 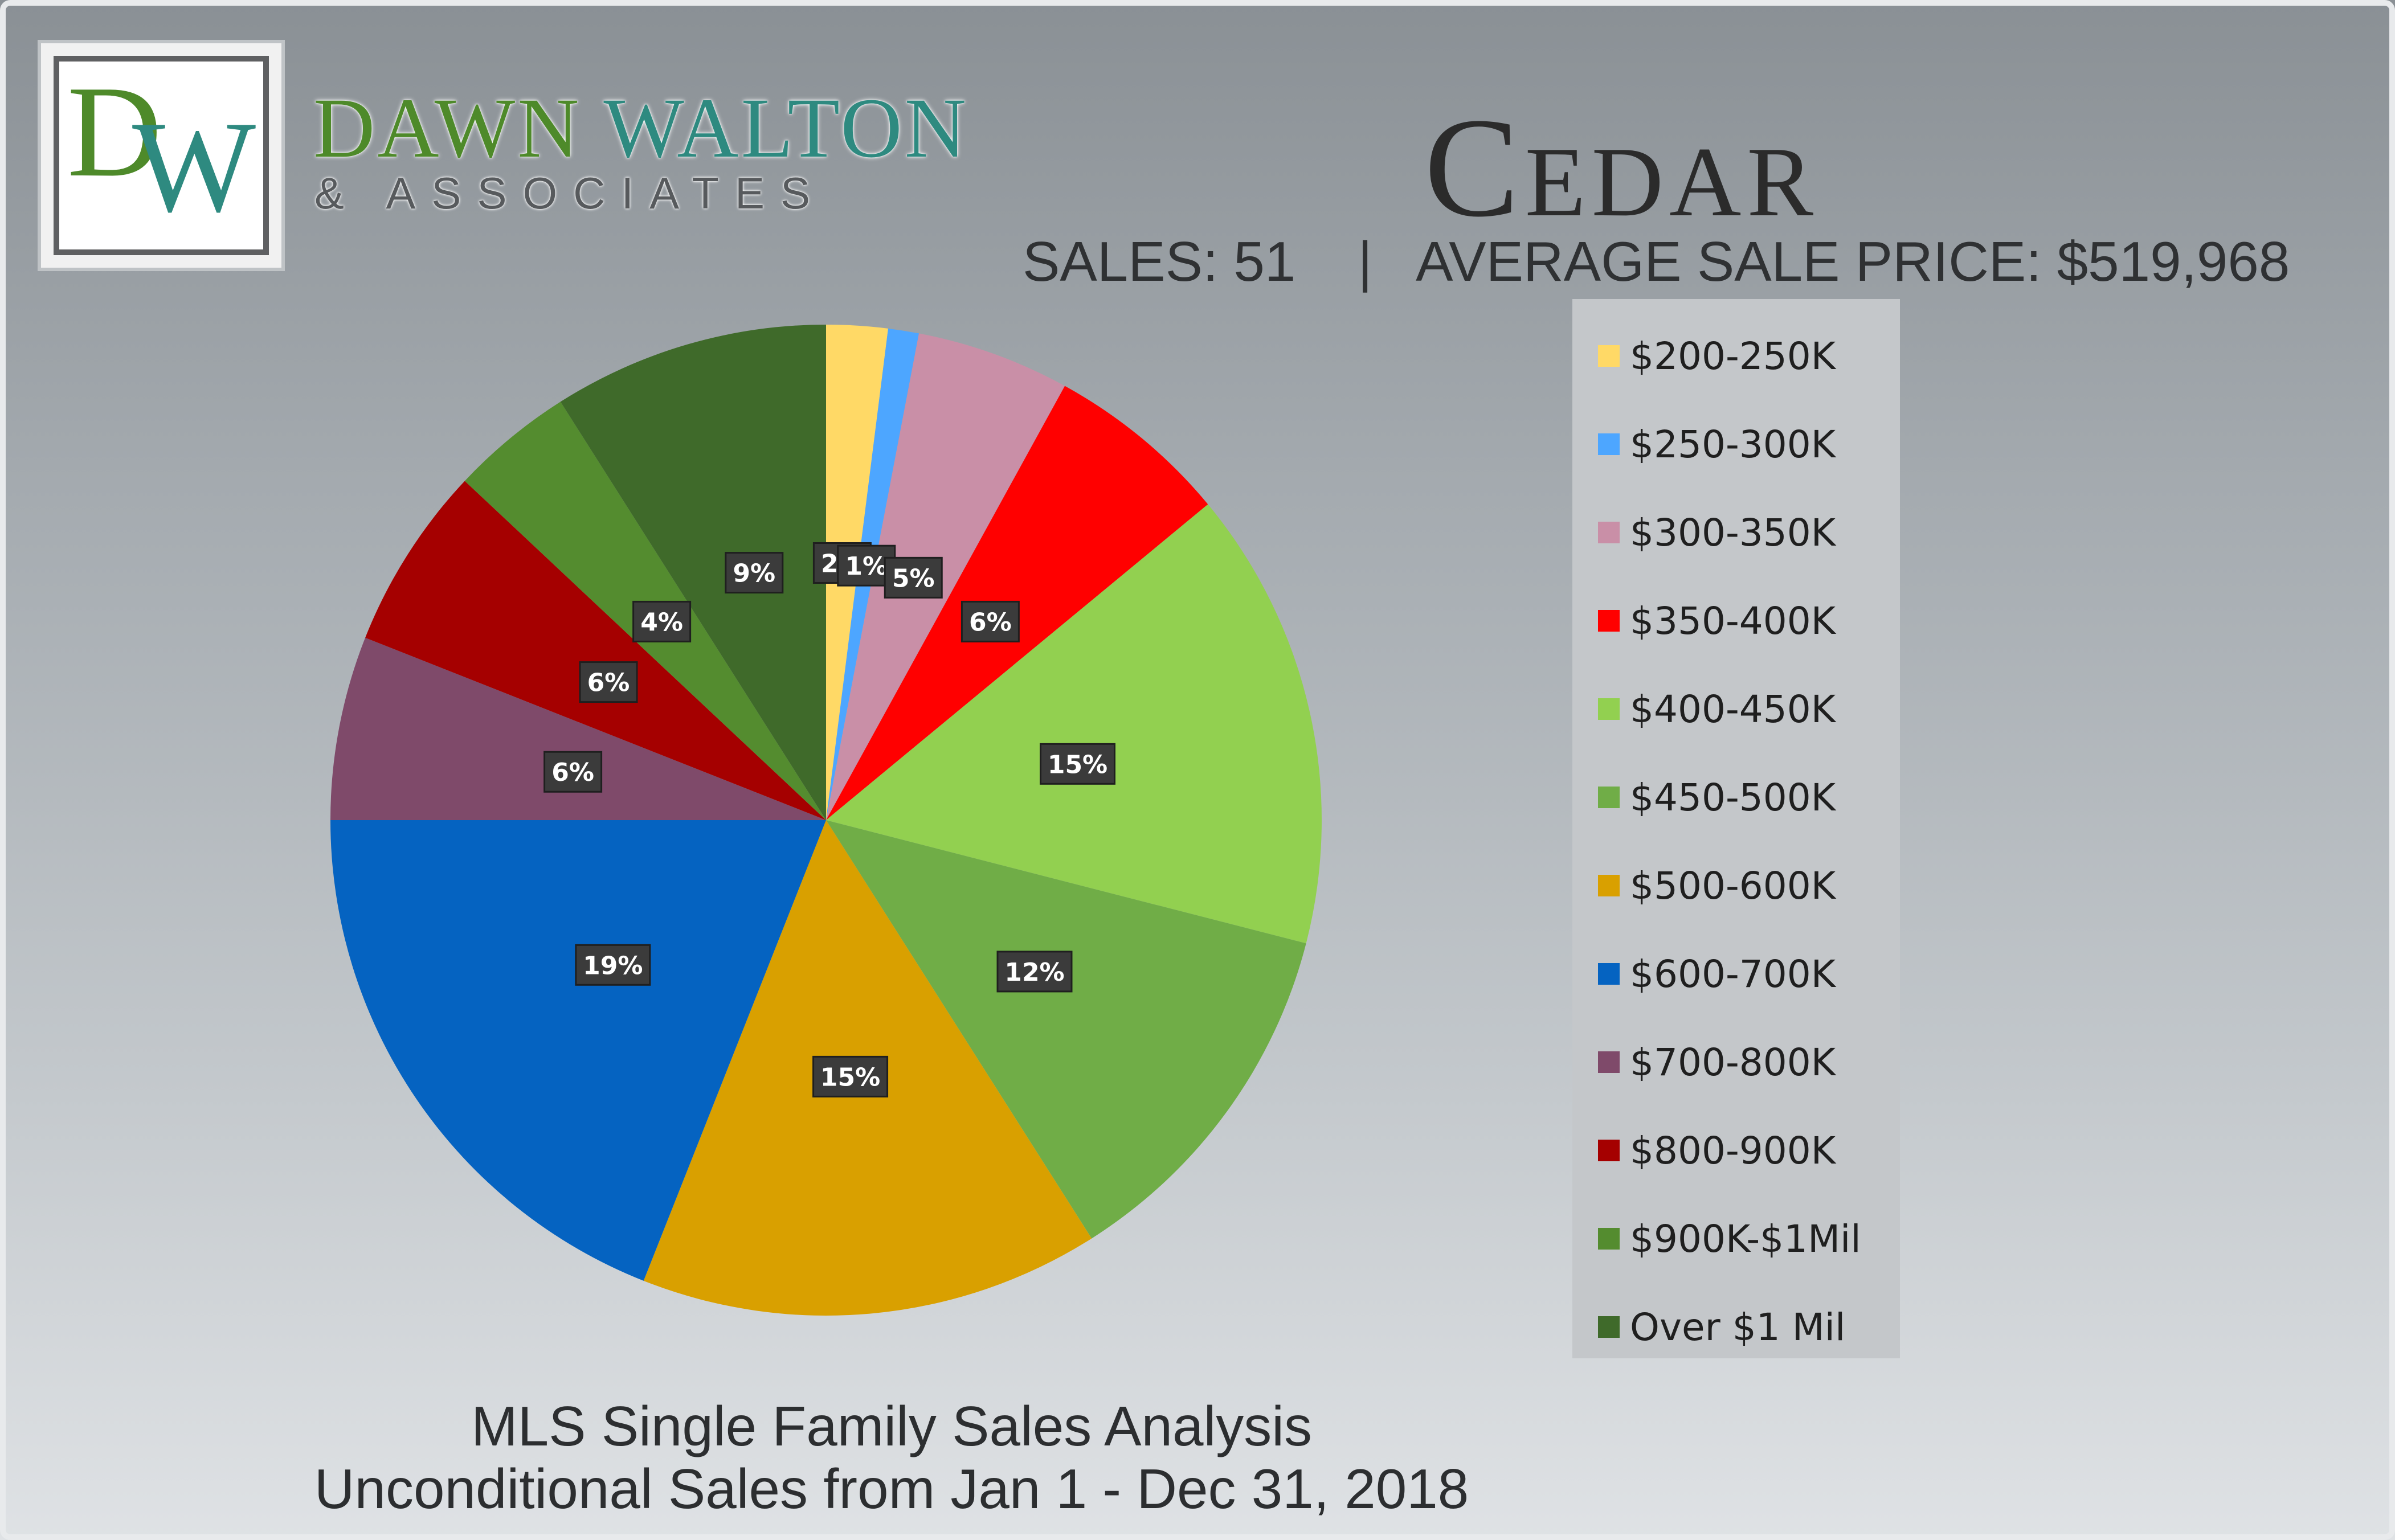 What do you see at coordinates (570, 193) in the screenshot?
I see `brand-subline: & ASSOCIATES` at bounding box center [570, 193].